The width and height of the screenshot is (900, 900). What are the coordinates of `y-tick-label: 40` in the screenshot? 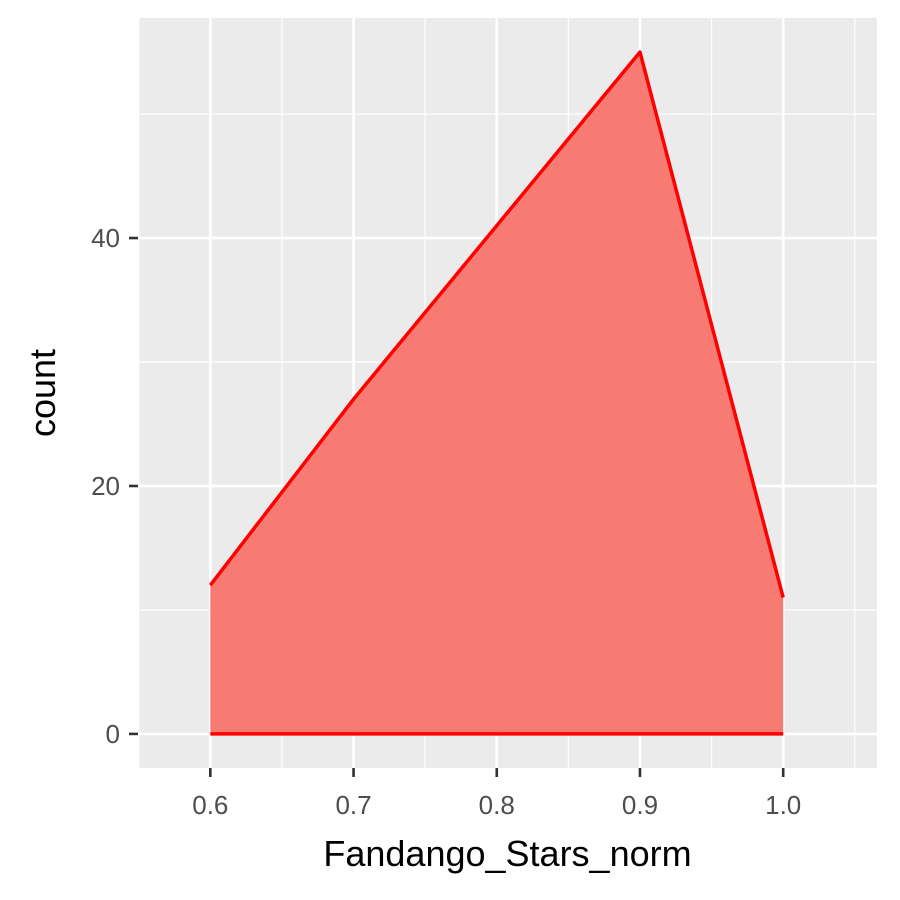 It's located at (105, 238).